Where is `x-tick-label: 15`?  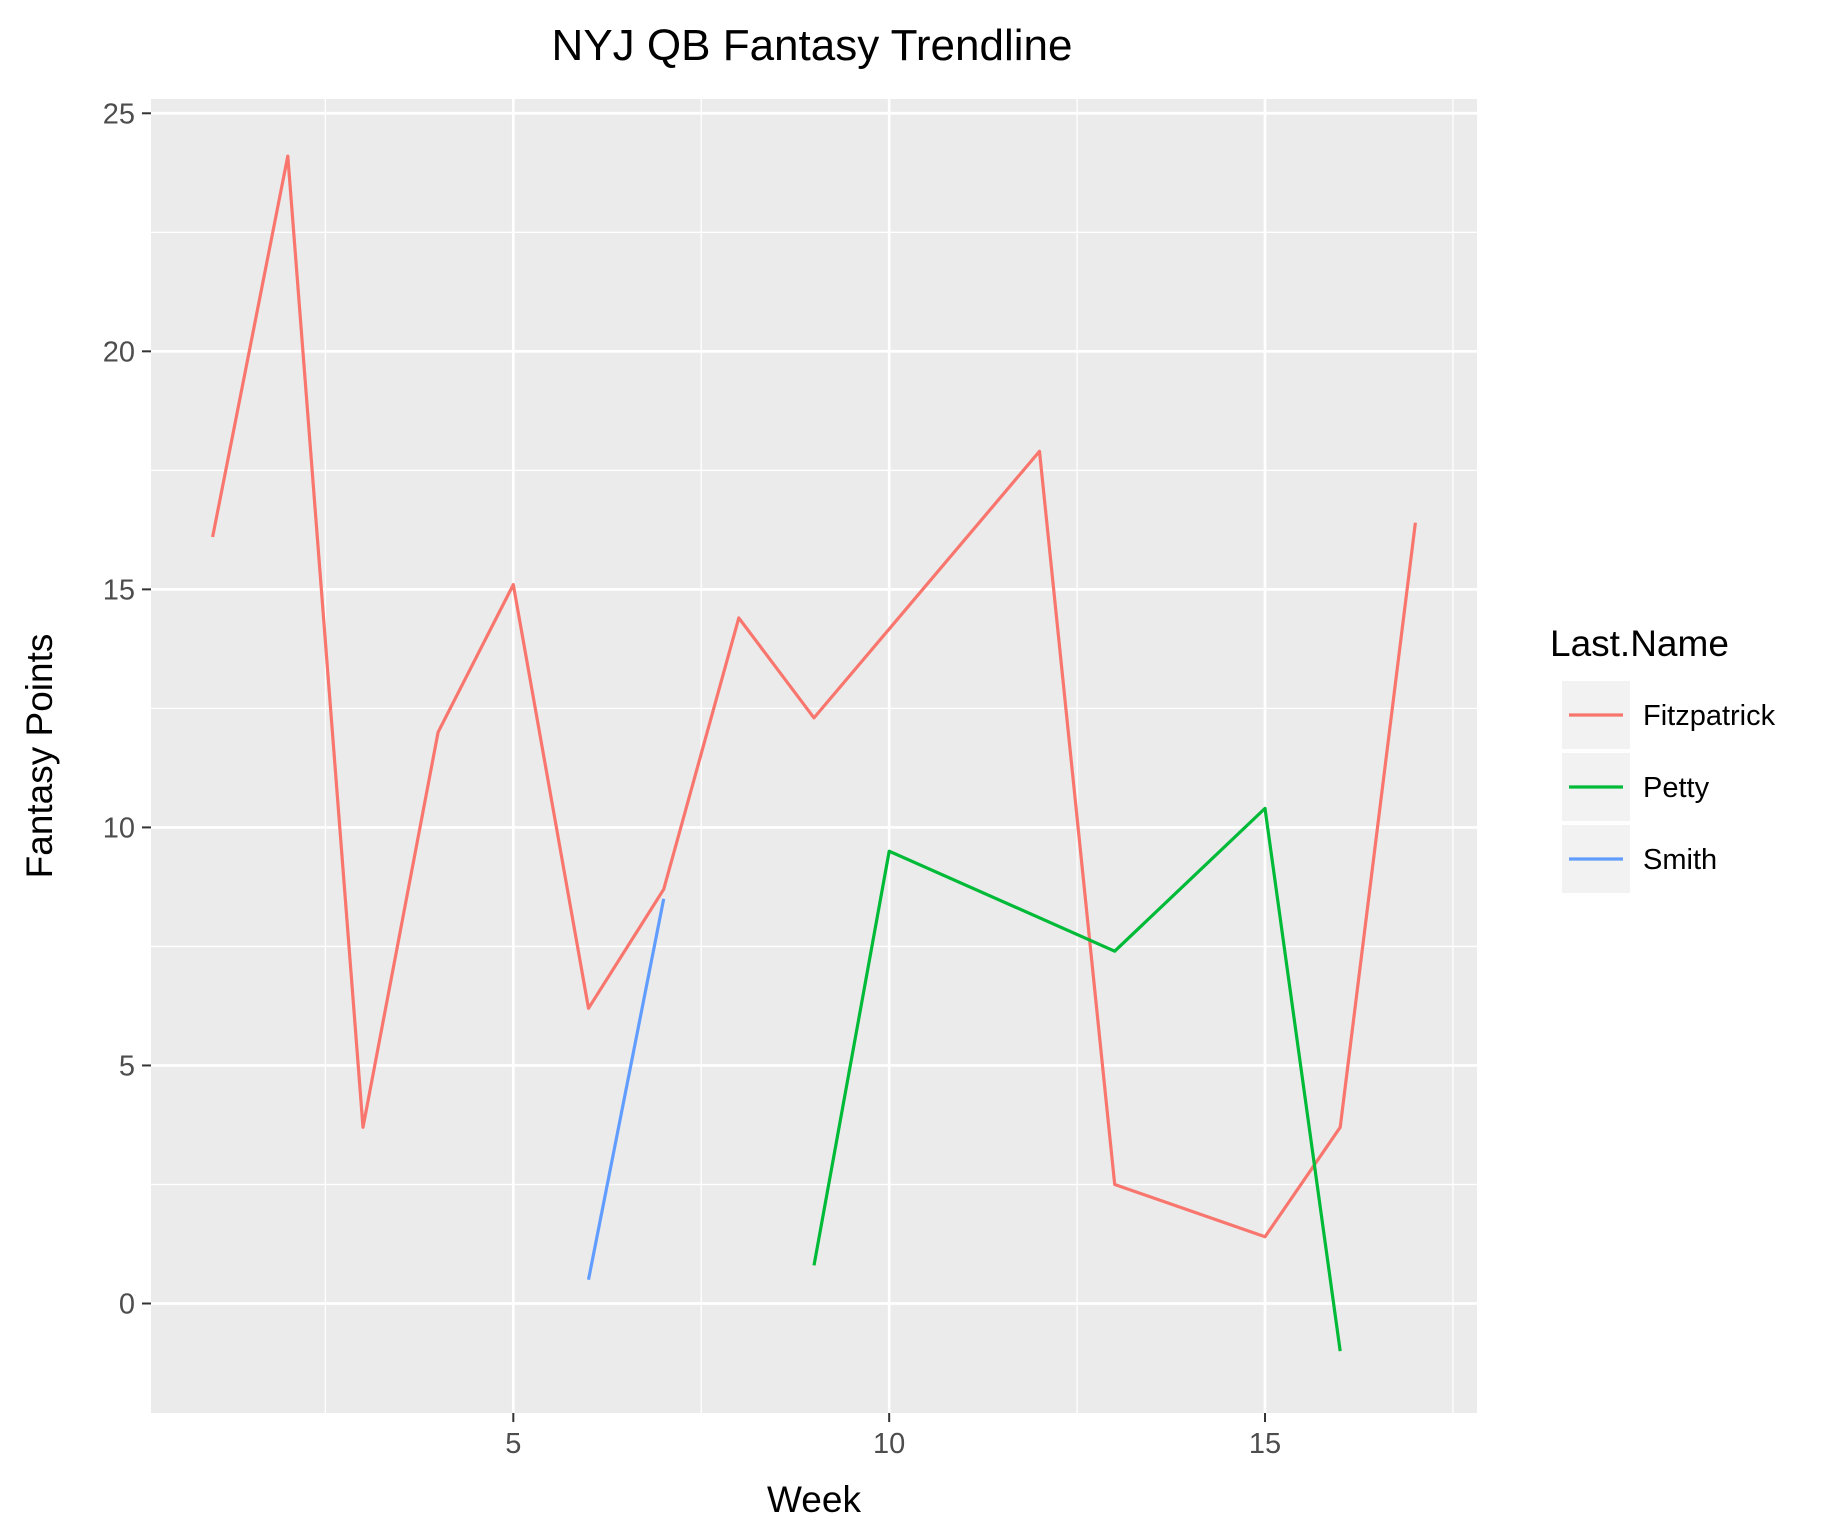
x-tick-label: 15 is located at coordinates (1265, 1444).